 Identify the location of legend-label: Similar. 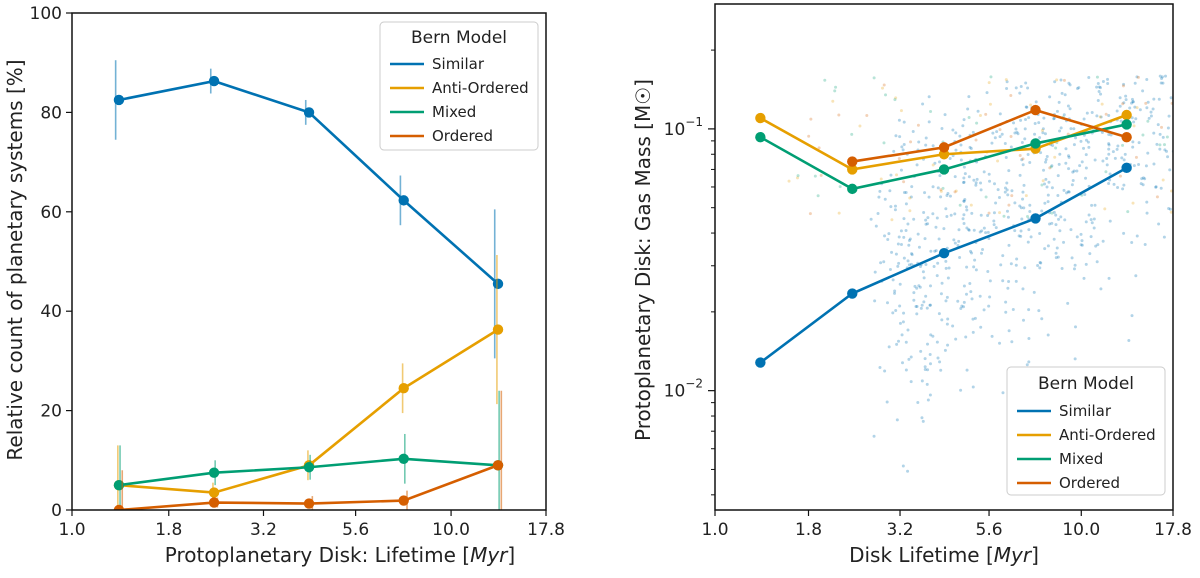
(1085, 411).